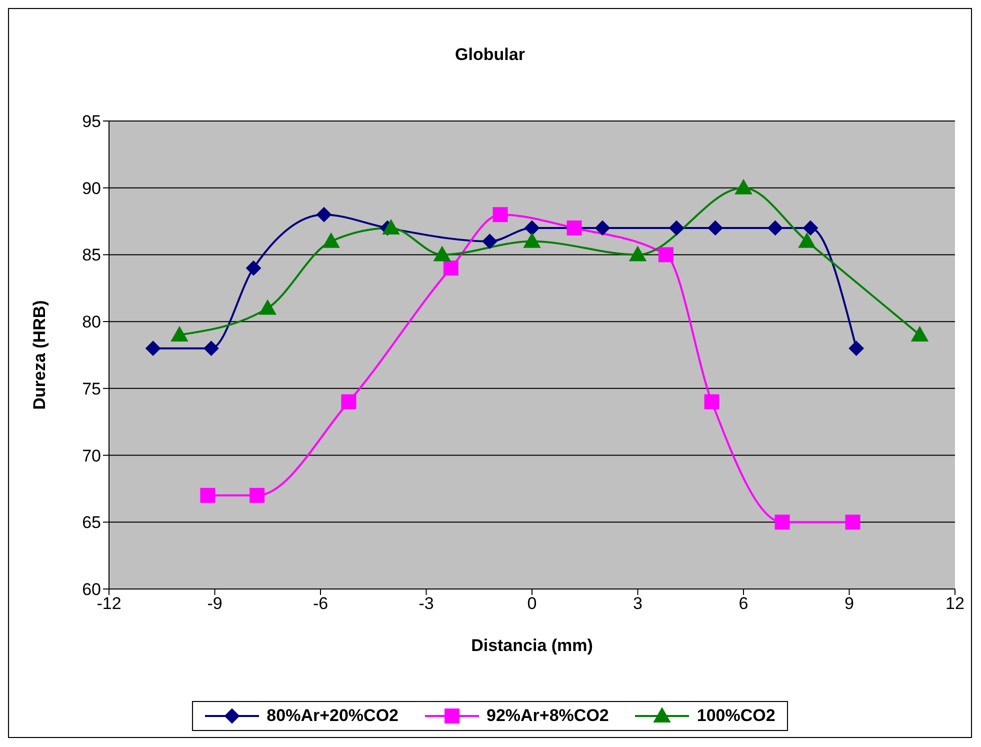 This screenshot has width=981, height=747. What do you see at coordinates (91, 522) in the screenshot?
I see `y-tick-label: 65` at bounding box center [91, 522].